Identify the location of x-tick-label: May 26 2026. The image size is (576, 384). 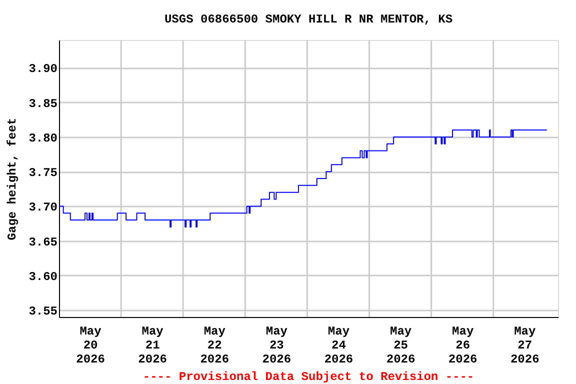
(463, 345).